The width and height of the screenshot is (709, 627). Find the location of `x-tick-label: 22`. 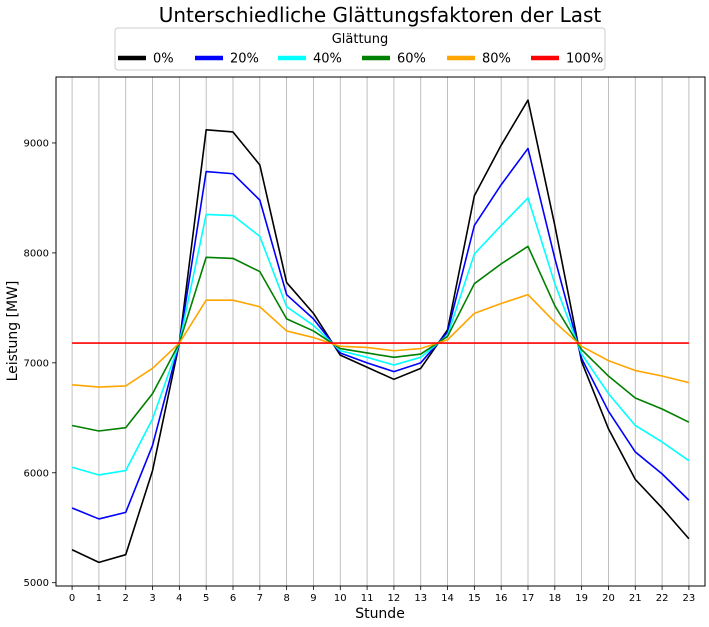

x-tick-label: 22 is located at coordinates (662, 598).